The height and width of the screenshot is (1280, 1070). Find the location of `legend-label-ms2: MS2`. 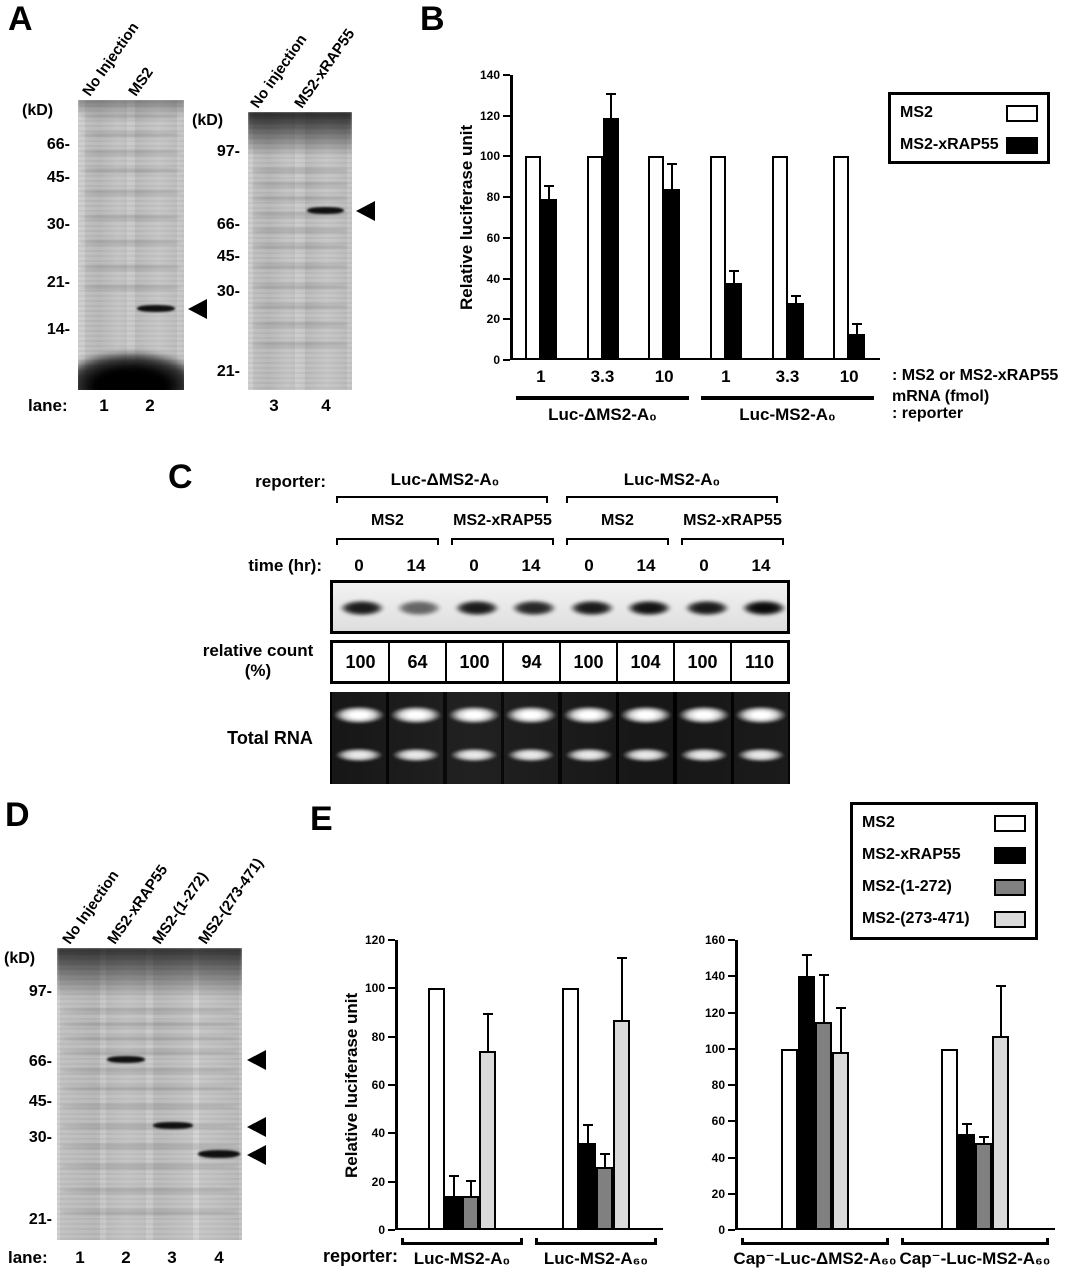

legend-label-ms2: MS2 is located at coordinates (916, 112).